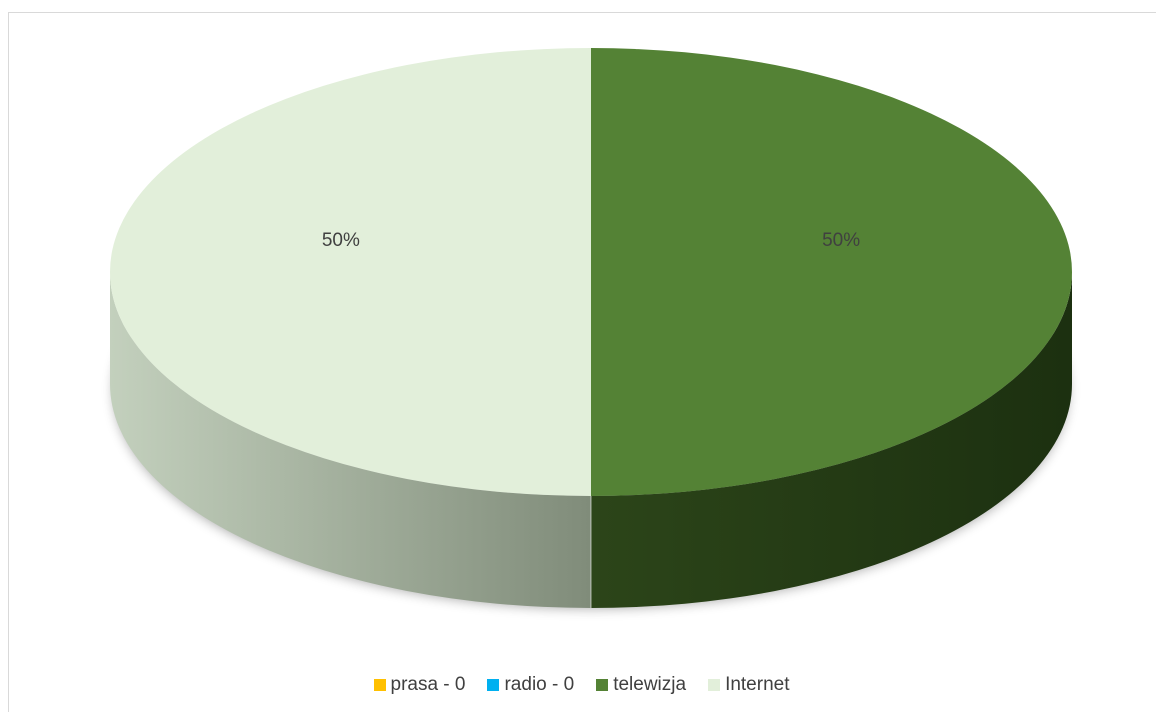  I want to click on legend-item-internet: Internet, so click(749, 685).